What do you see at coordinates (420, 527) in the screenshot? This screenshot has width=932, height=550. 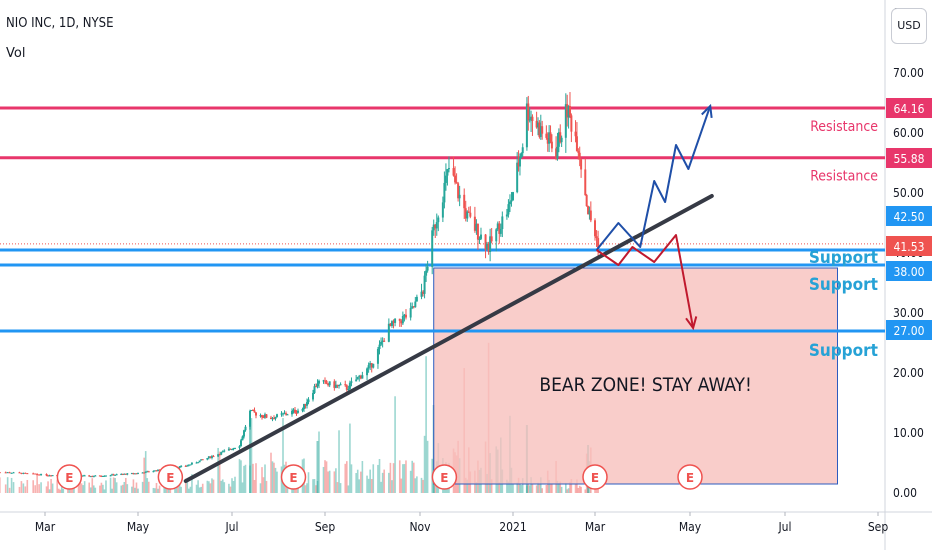 I see `time-tick-label: Nov` at bounding box center [420, 527].